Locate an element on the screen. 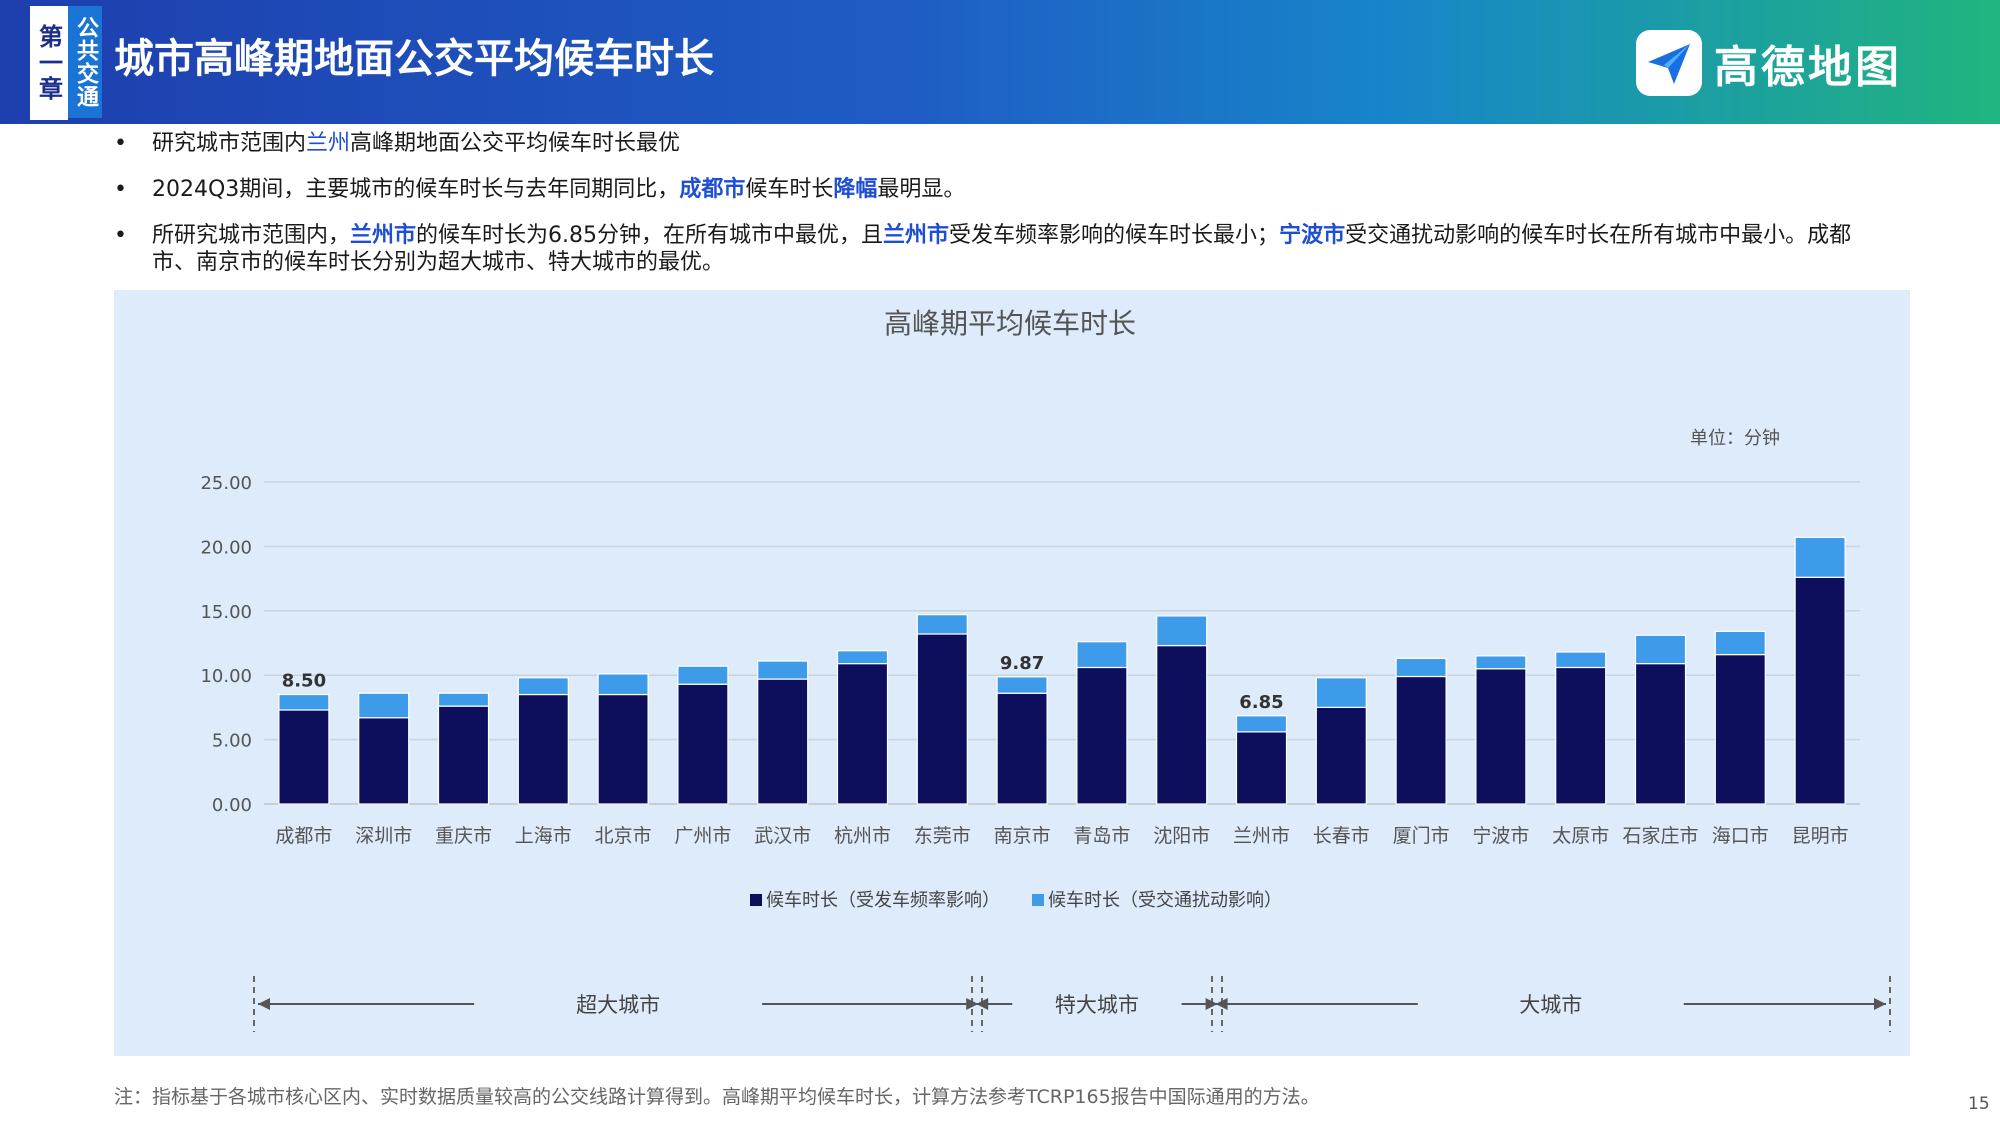  bullet-text-segment: 所研究城市范围内， is located at coordinates (251, 235).